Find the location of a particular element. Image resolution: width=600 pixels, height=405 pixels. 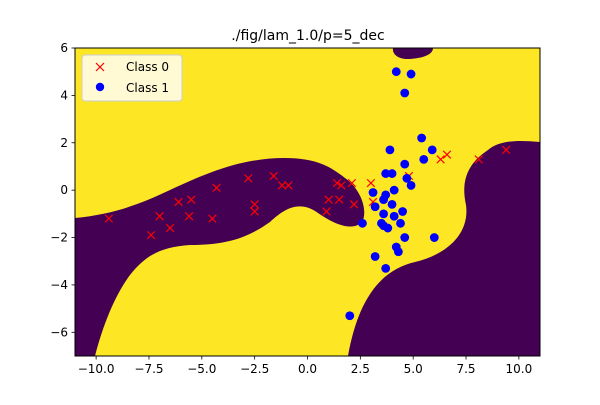

chart-title: ./fig/lam_1.0/p=5_dec is located at coordinates (307, 36).